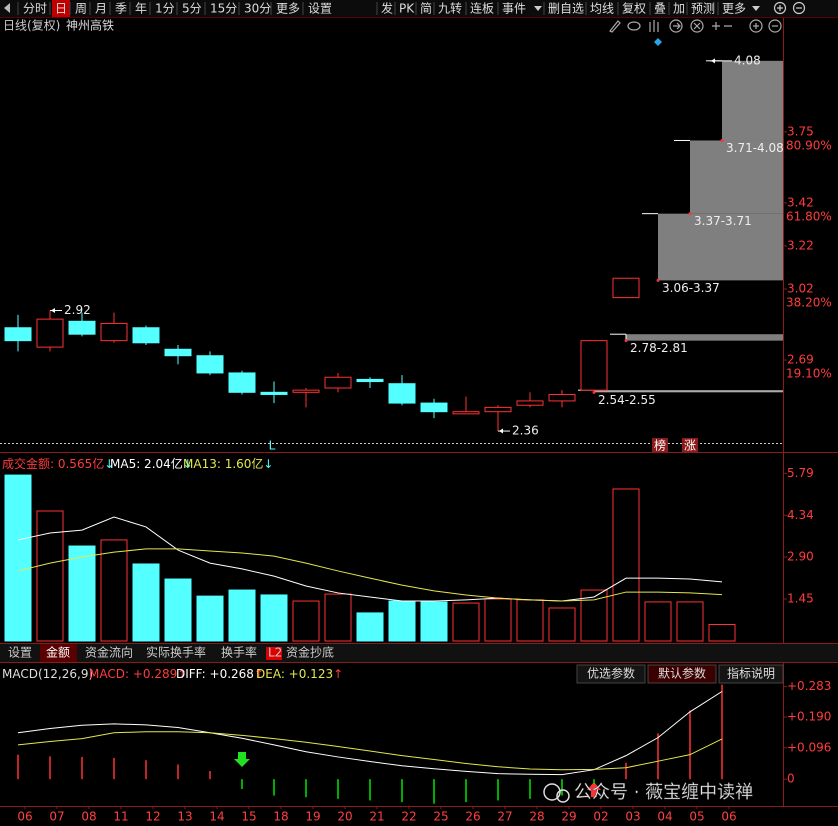 The height and width of the screenshot is (826, 838). Describe the element at coordinates (755, 148) in the screenshot. I see `fib-label: 3.71-4.08` at that location.